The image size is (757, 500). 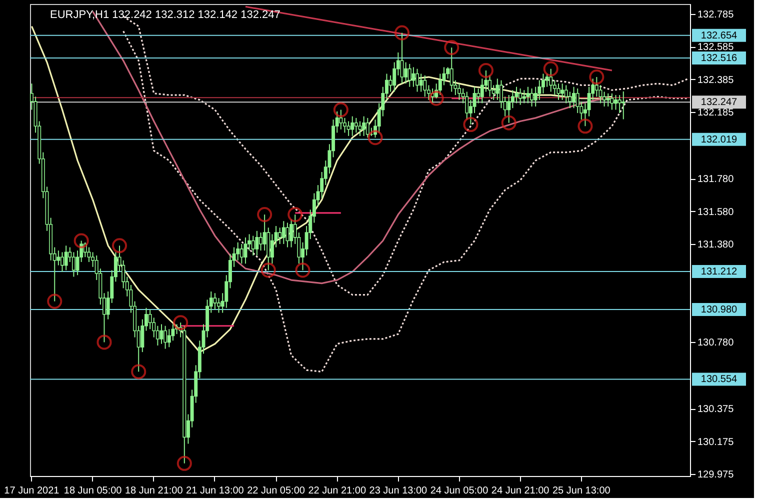 I want to click on x-tick-label: 25 Jun 13:00, so click(x=581, y=491).